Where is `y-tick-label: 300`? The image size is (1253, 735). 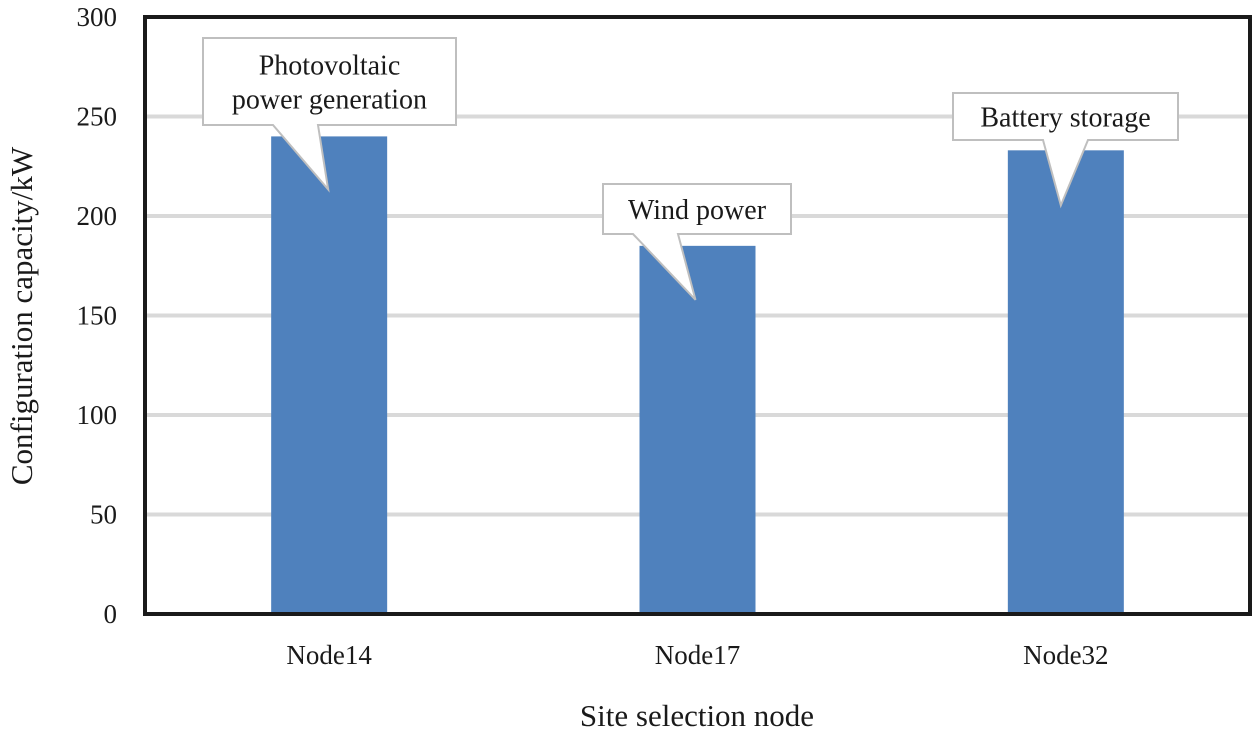 y-tick-label: 300 is located at coordinates (97, 17).